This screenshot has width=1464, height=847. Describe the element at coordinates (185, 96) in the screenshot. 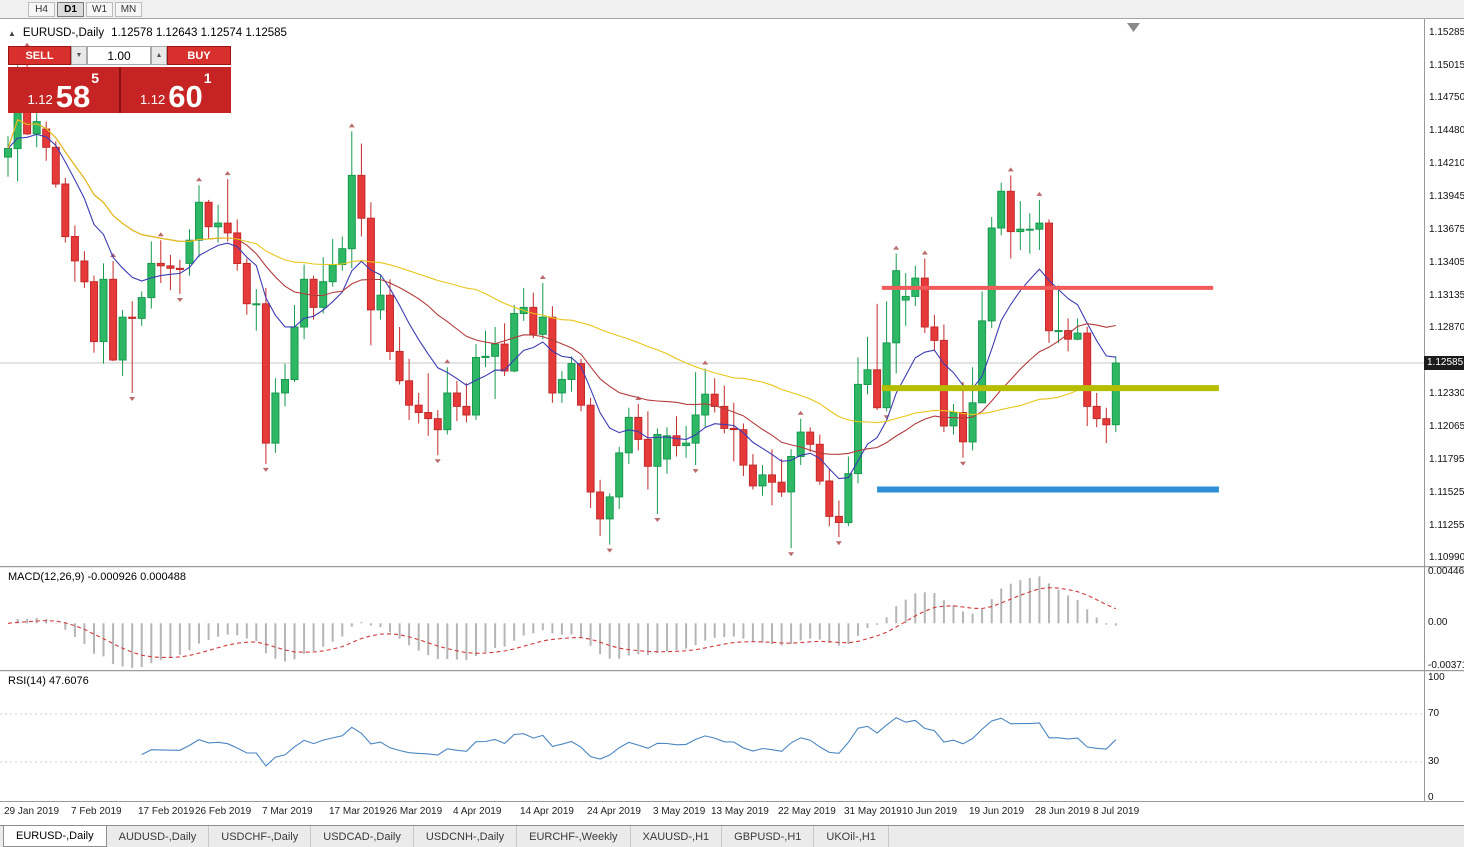

I see `buy-price-big: 60` at that location.